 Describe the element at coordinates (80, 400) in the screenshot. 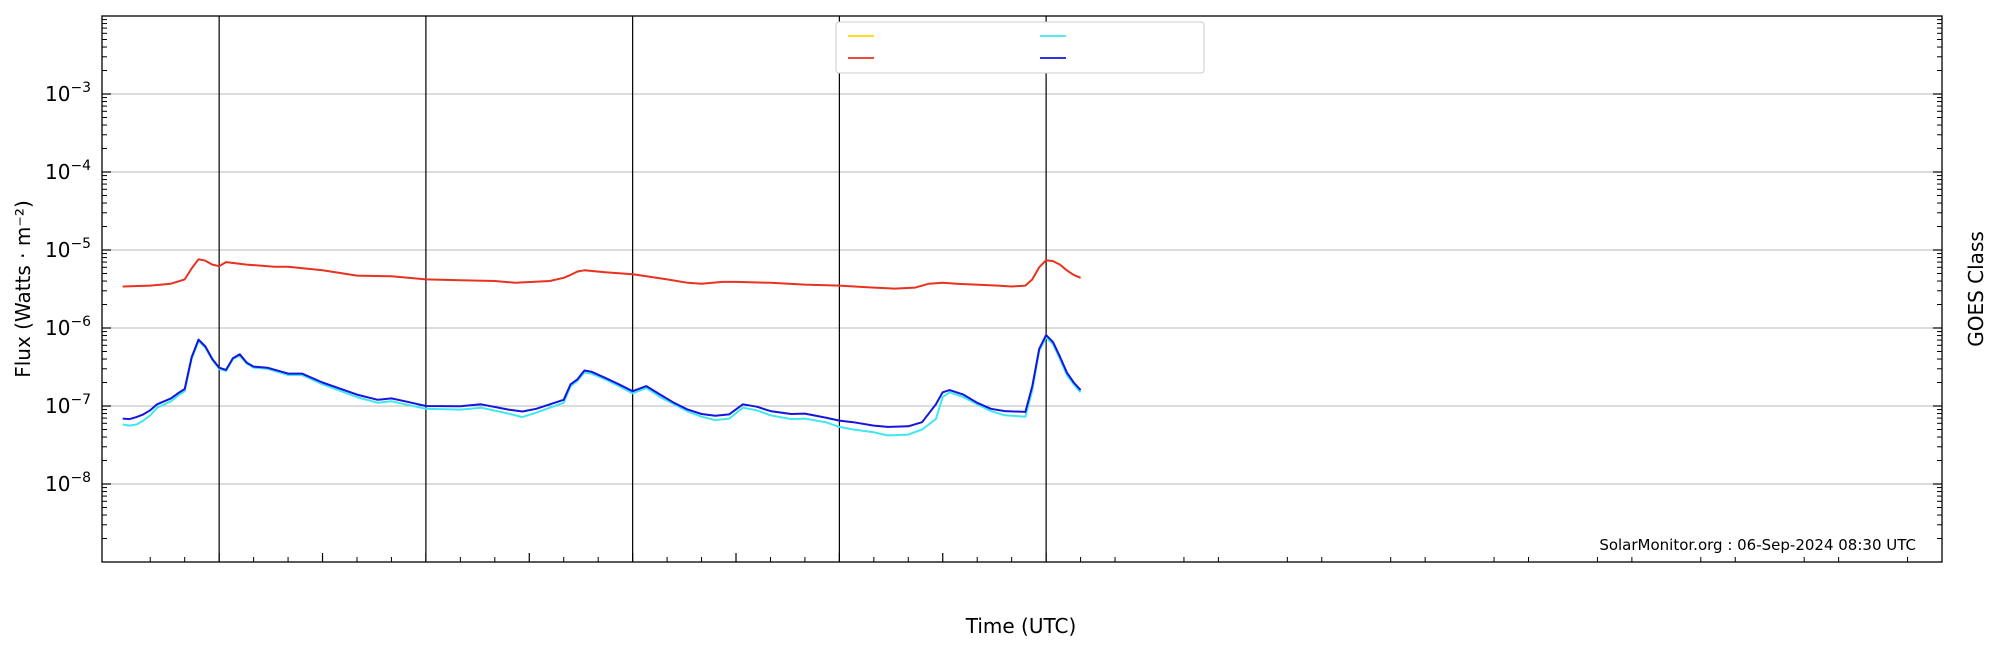

I see `y-tick-exponent: −7` at that location.